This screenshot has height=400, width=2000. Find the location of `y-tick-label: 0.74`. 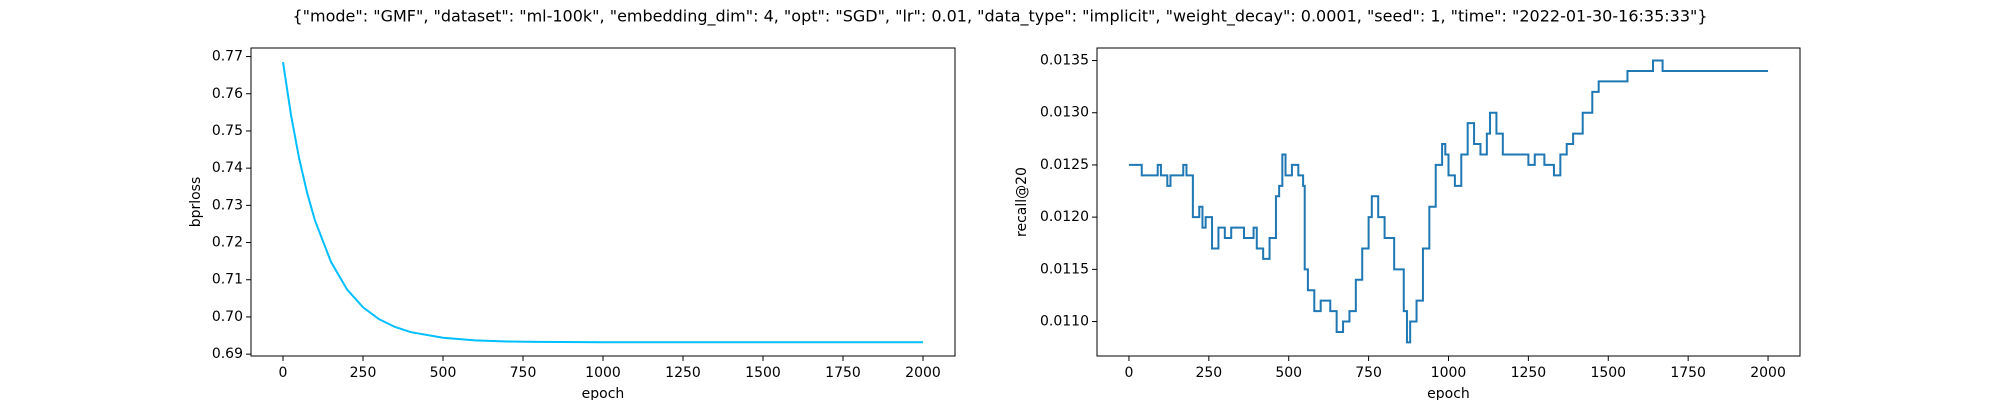

y-tick-label: 0.74 is located at coordinates (227, 168).